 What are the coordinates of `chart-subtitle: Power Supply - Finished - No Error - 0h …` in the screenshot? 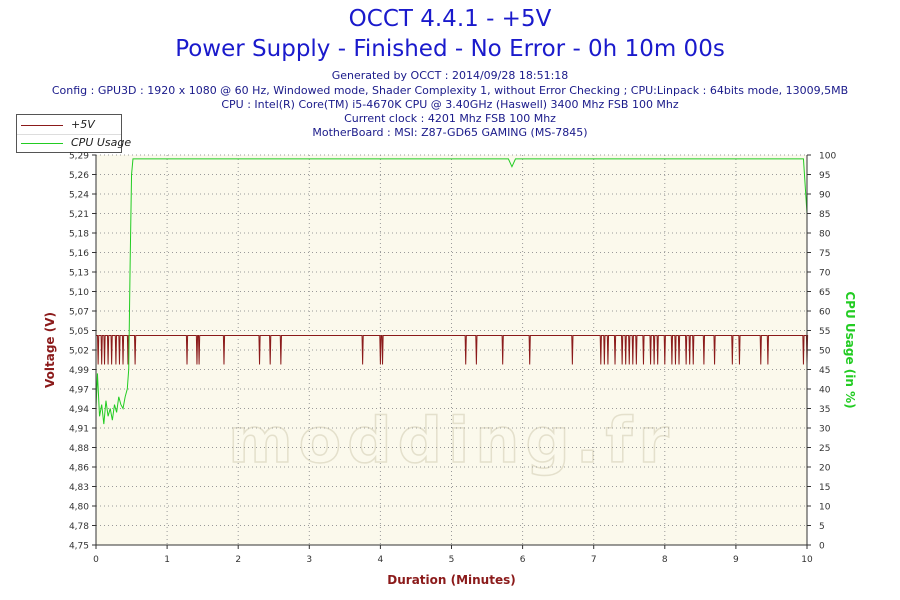 It's located at (450, 49).